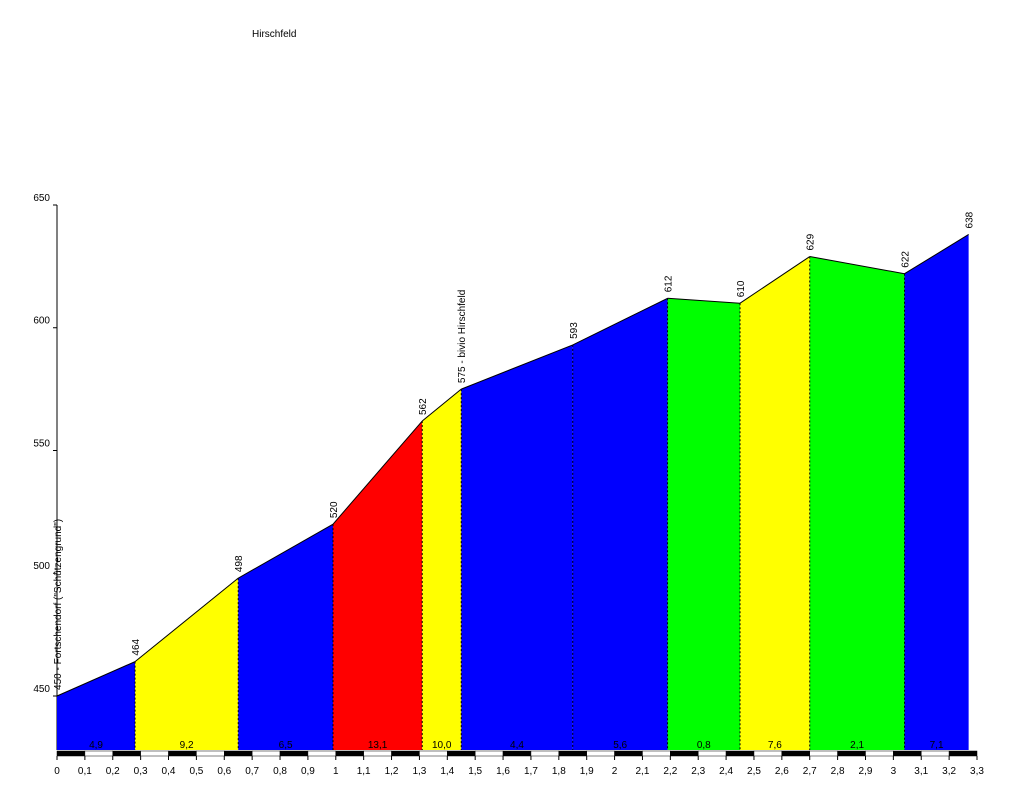 The image size is (1009, 793). I want to click on x-tick-label: 0,1, so click(85, 771).